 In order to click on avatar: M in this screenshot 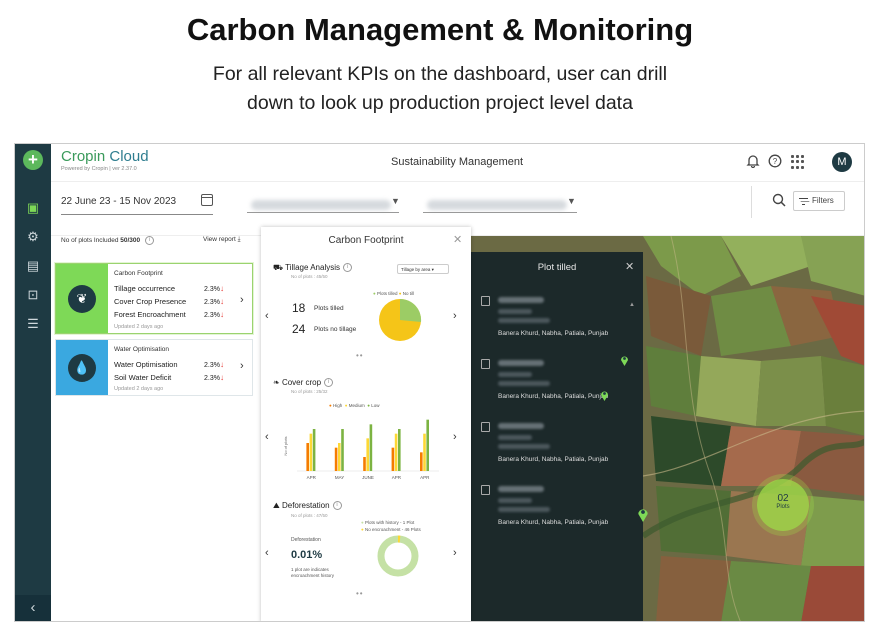, I will do `click(842, 162)`.